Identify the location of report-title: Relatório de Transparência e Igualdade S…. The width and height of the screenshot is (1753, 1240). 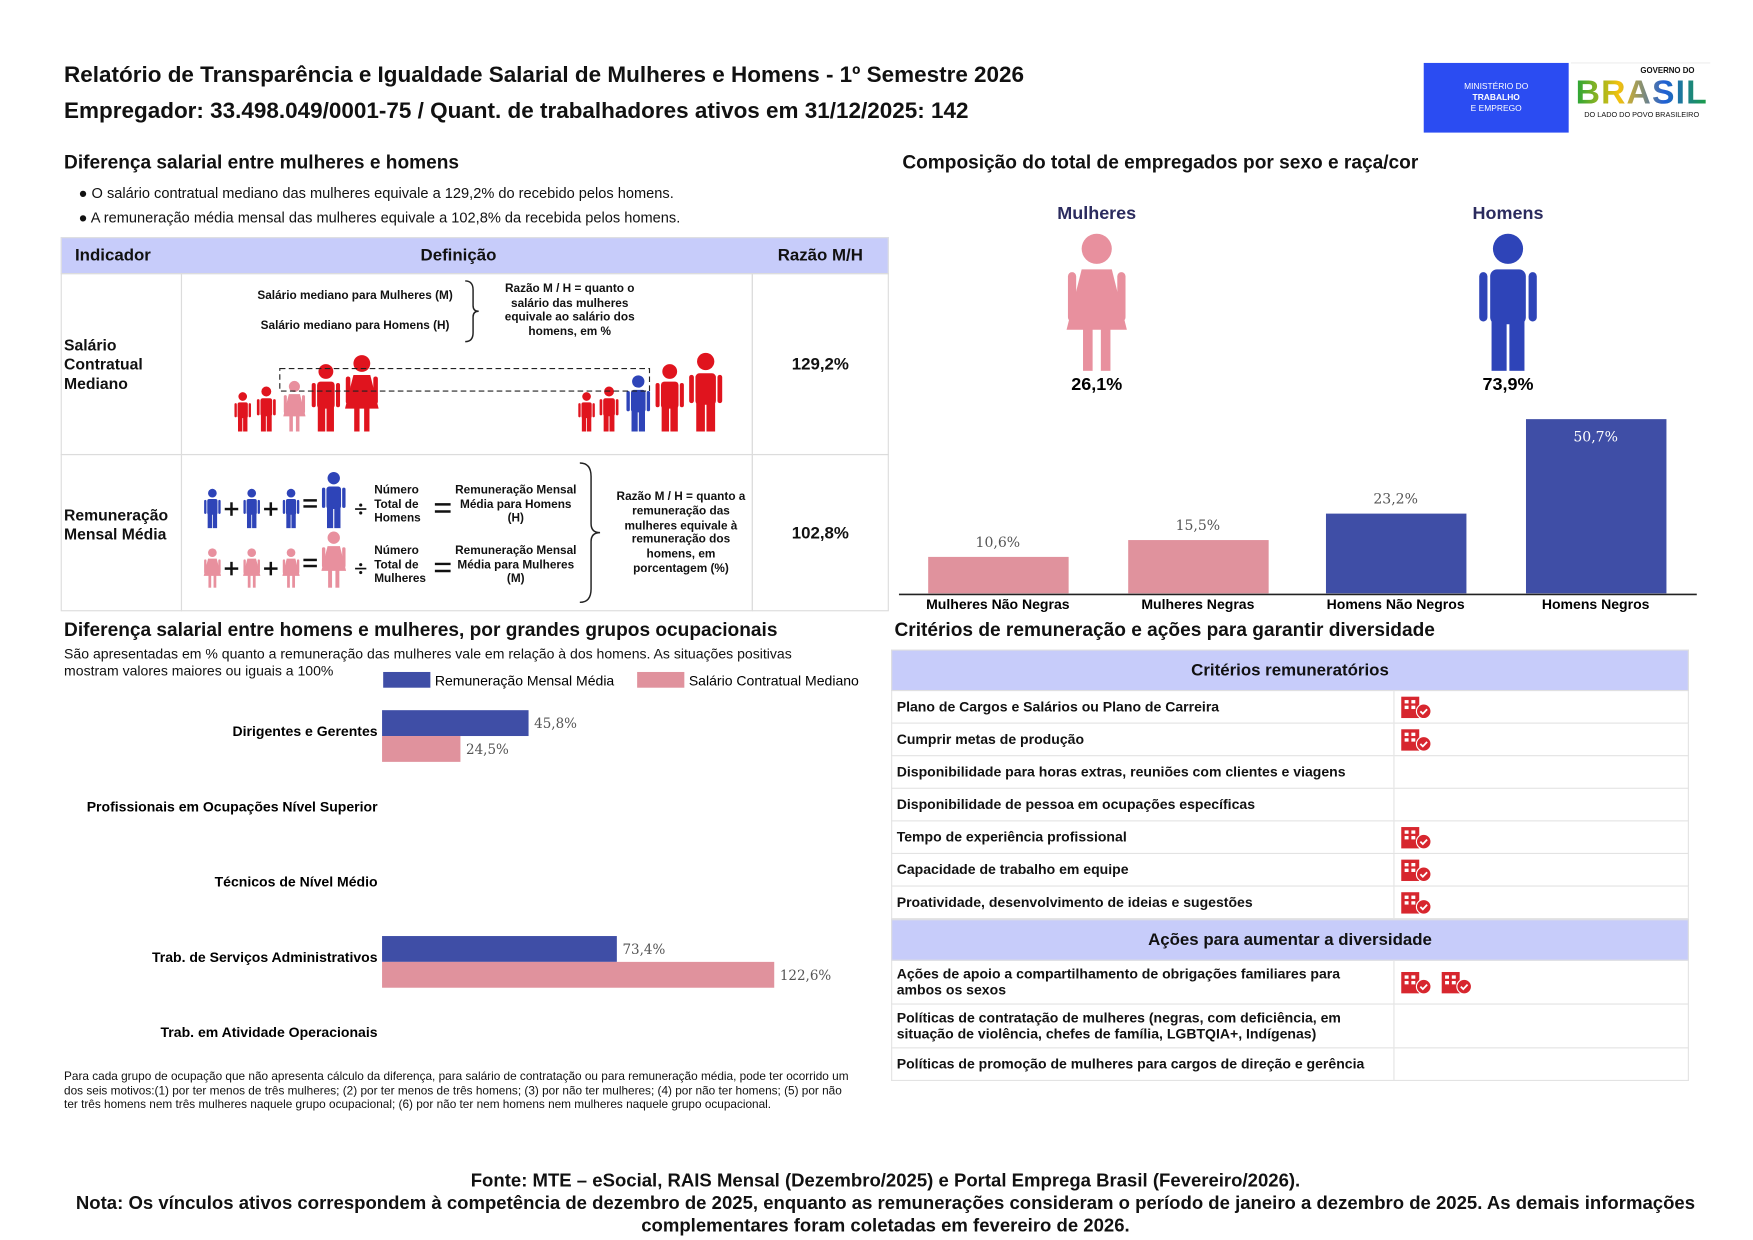
(544, 75).